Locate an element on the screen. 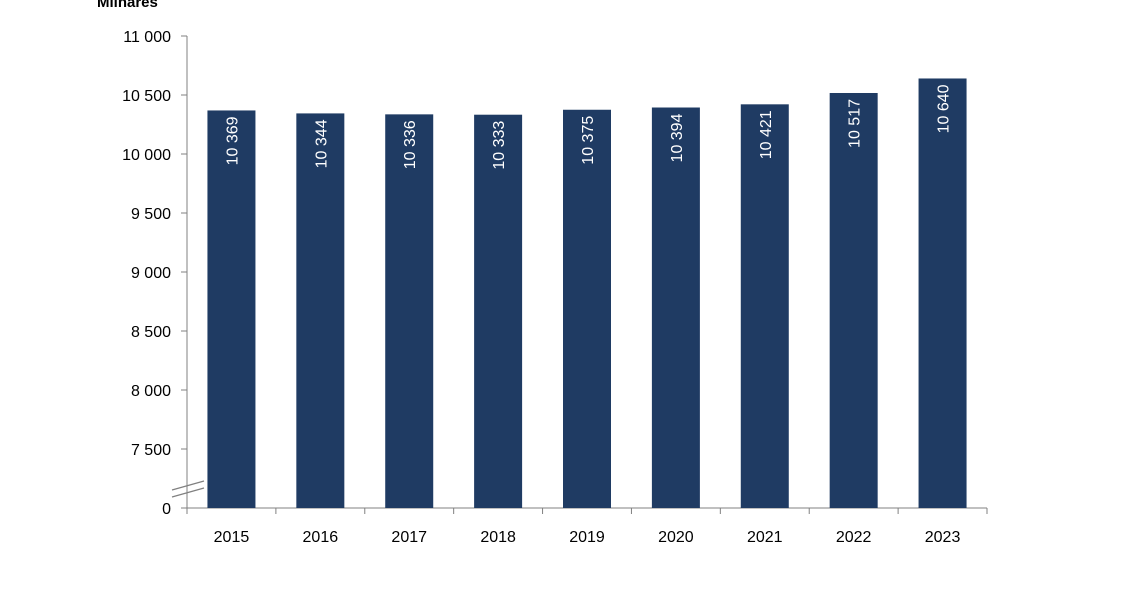 This screenshot has width=1128, height=596. x-tick-label: 2019 is located at coordinates (587, 537).